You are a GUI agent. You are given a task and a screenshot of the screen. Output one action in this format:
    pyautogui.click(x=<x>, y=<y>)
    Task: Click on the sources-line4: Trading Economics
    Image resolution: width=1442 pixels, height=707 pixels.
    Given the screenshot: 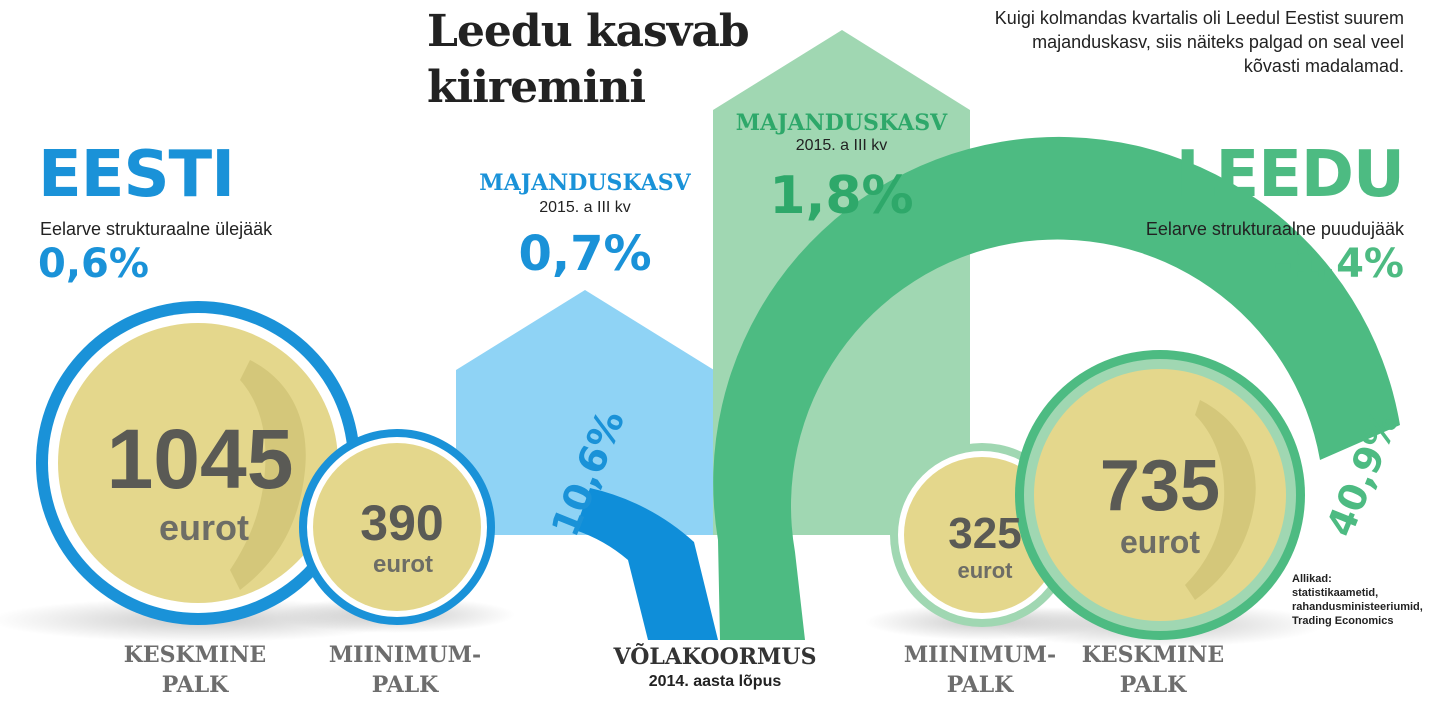 What is the action you would take?
    pyautogui.click(x=1343, y=621)
    